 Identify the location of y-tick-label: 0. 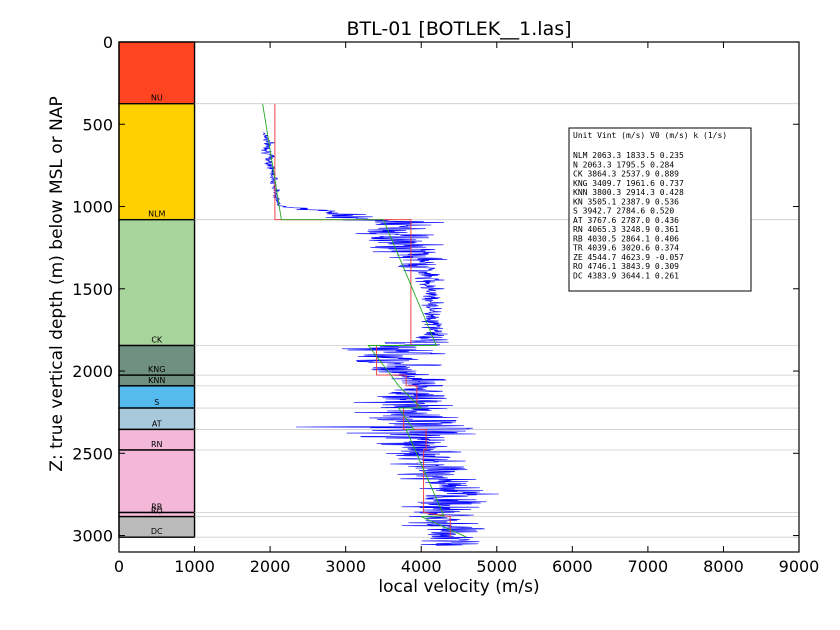
(108, 42).